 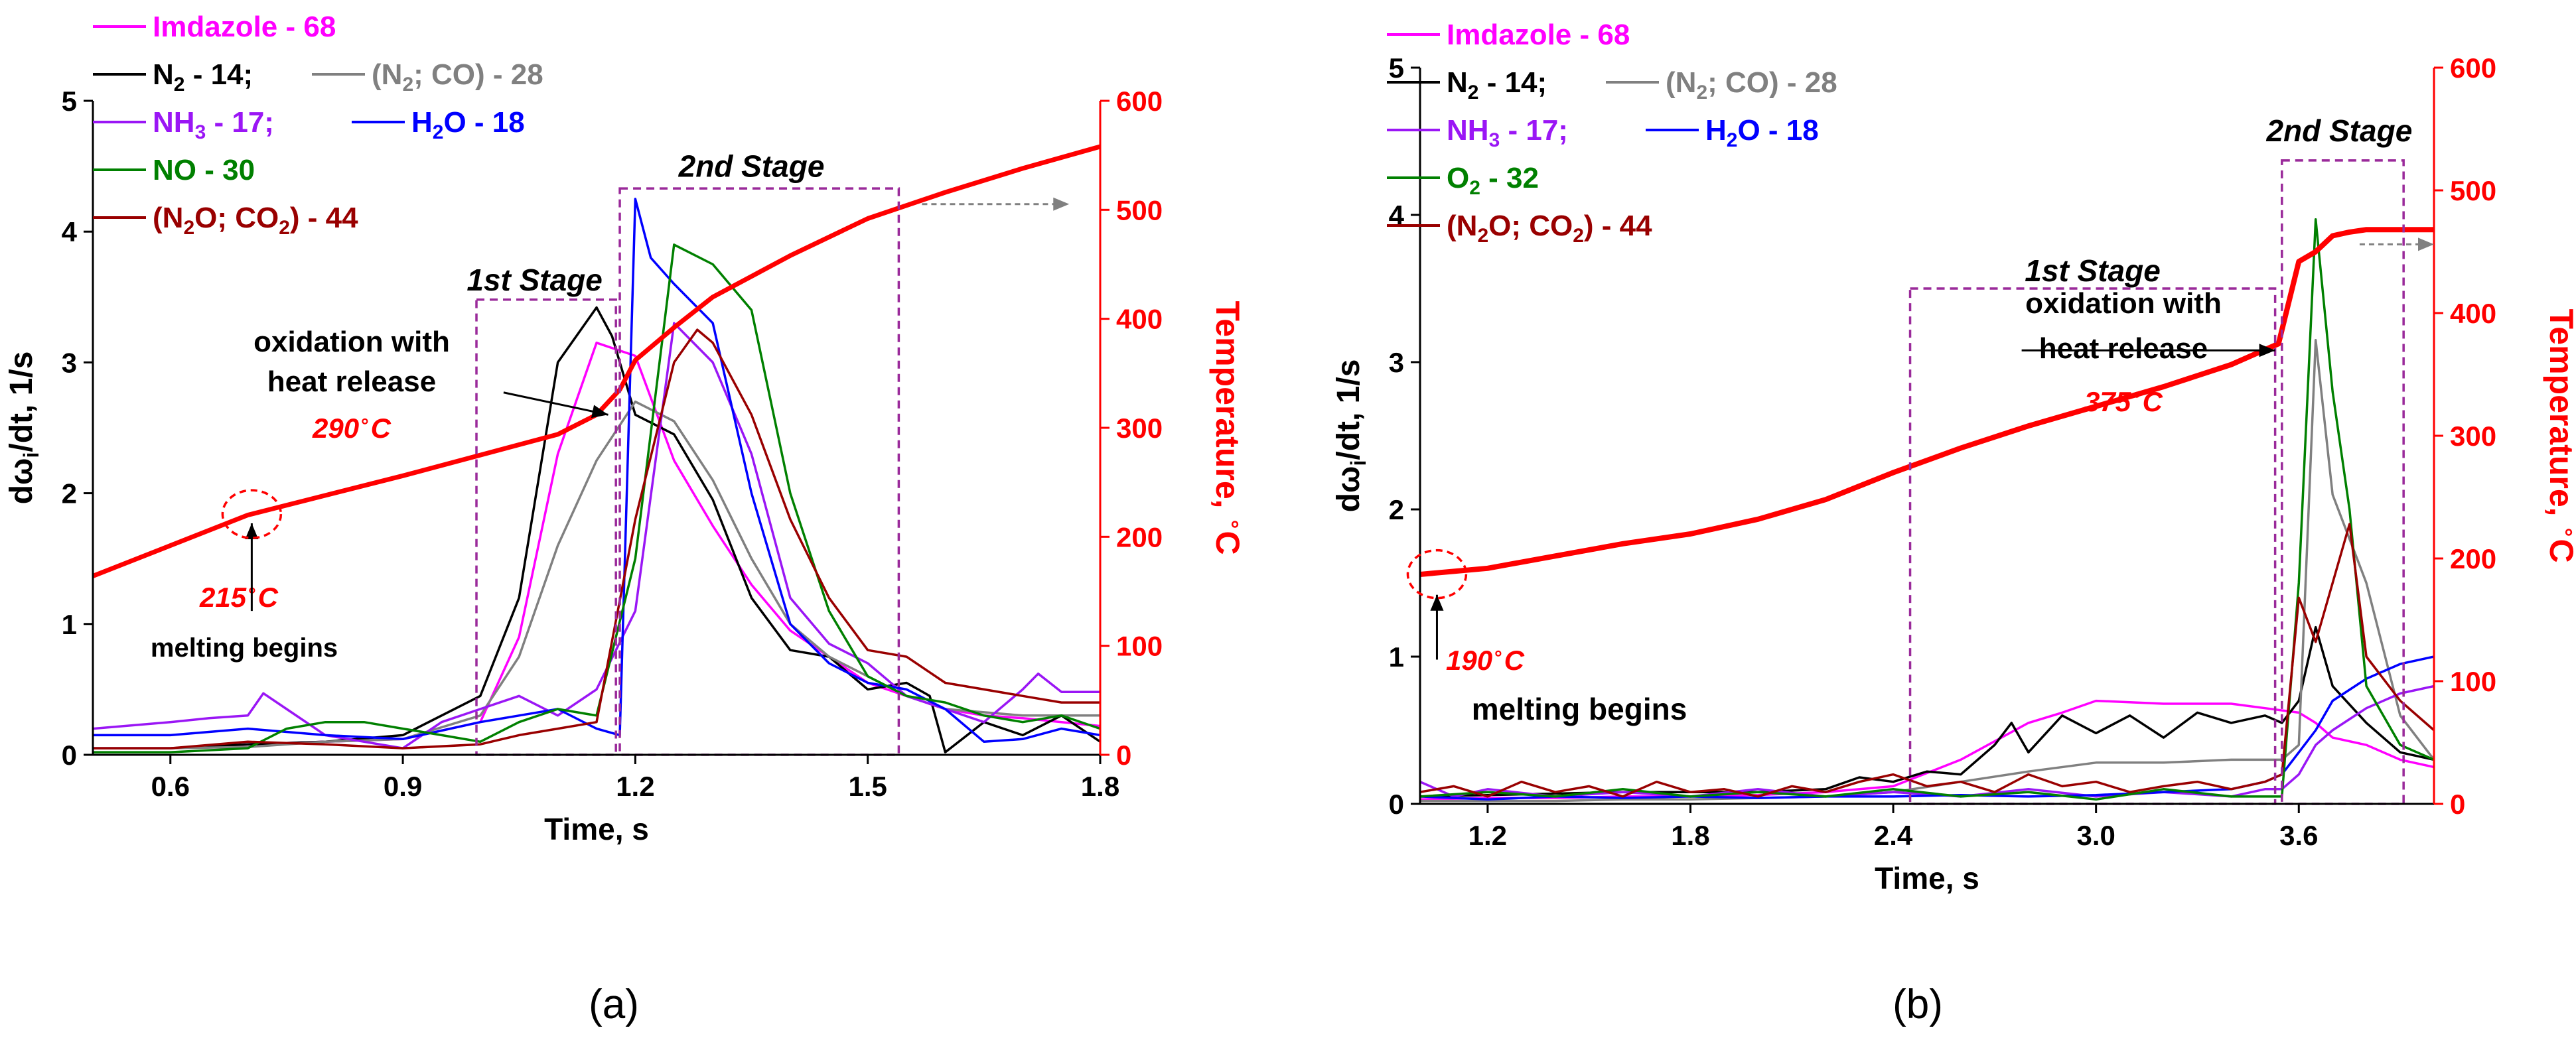 What do you see at coordinates (164, 74) in the screenshot?
I see `legend-entry-text: N` at bounding box center [164, 74].